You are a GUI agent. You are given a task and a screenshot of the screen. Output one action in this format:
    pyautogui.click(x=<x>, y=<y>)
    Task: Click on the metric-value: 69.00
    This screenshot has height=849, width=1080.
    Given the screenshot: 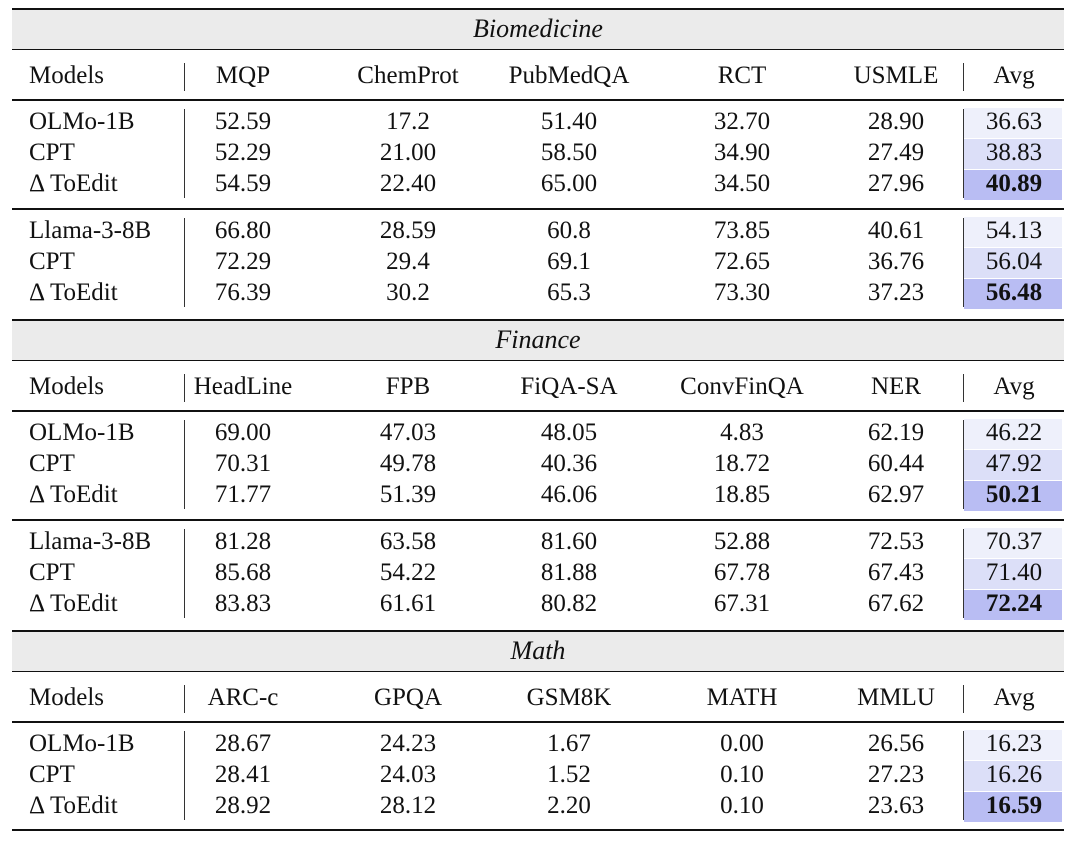 What is the action you would take?
    pyautogui.click(x=243, y=432)
    